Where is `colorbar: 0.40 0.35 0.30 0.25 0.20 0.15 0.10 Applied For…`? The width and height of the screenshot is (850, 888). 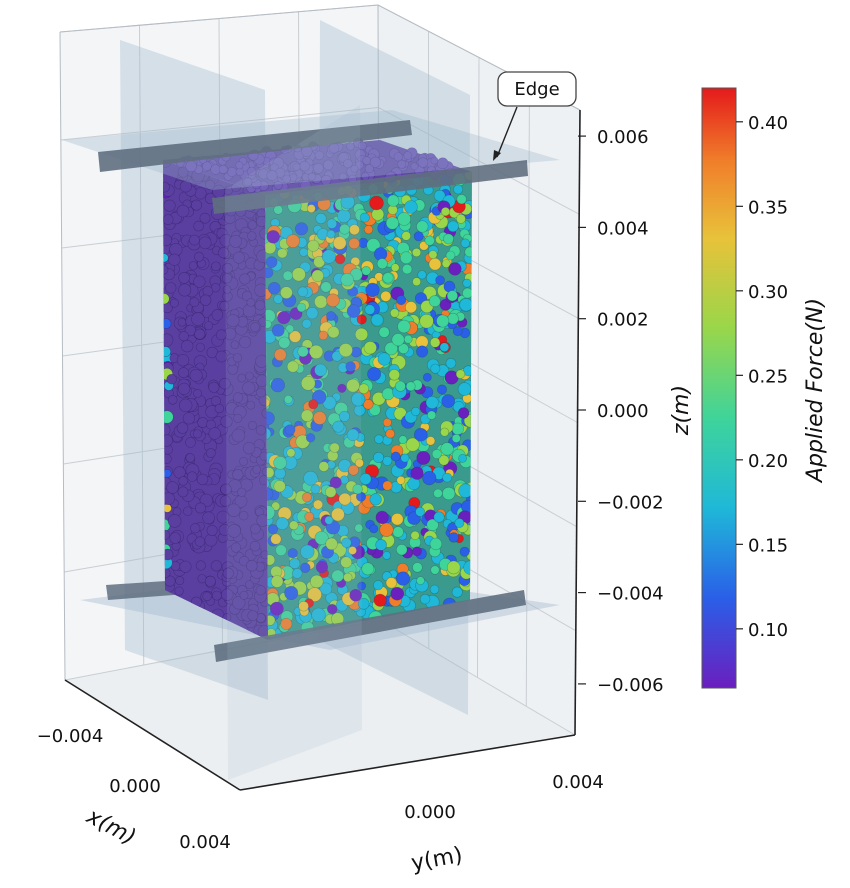 colorbar: 0.40 0.35 0.30 0.25 0.20 0.15 0.10 Applied For… is located at coordinates (764, 388).